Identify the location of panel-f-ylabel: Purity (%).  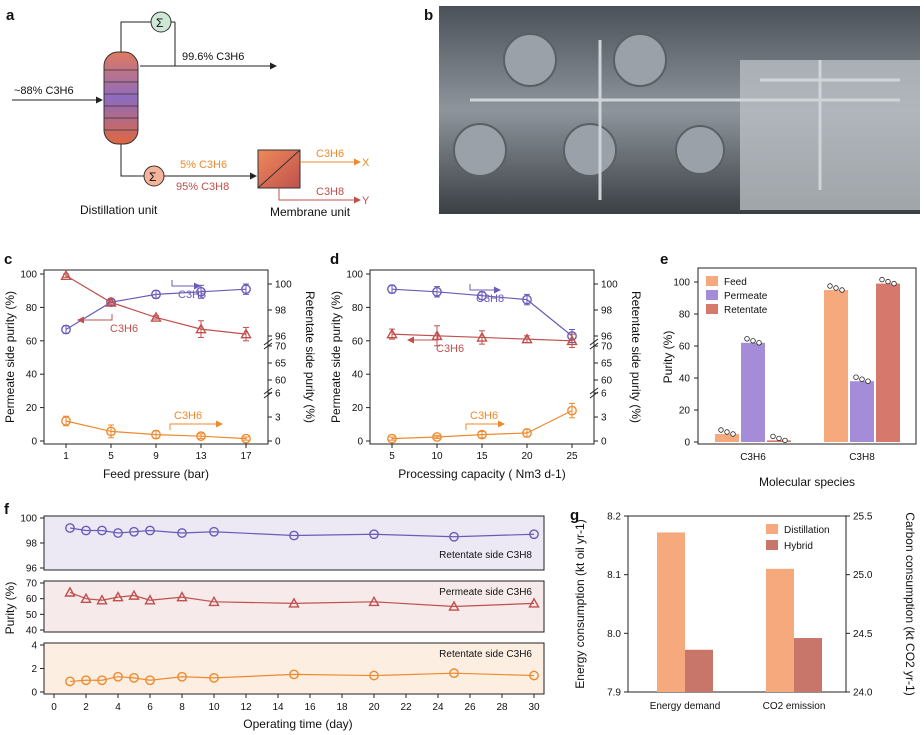
(10, 608).